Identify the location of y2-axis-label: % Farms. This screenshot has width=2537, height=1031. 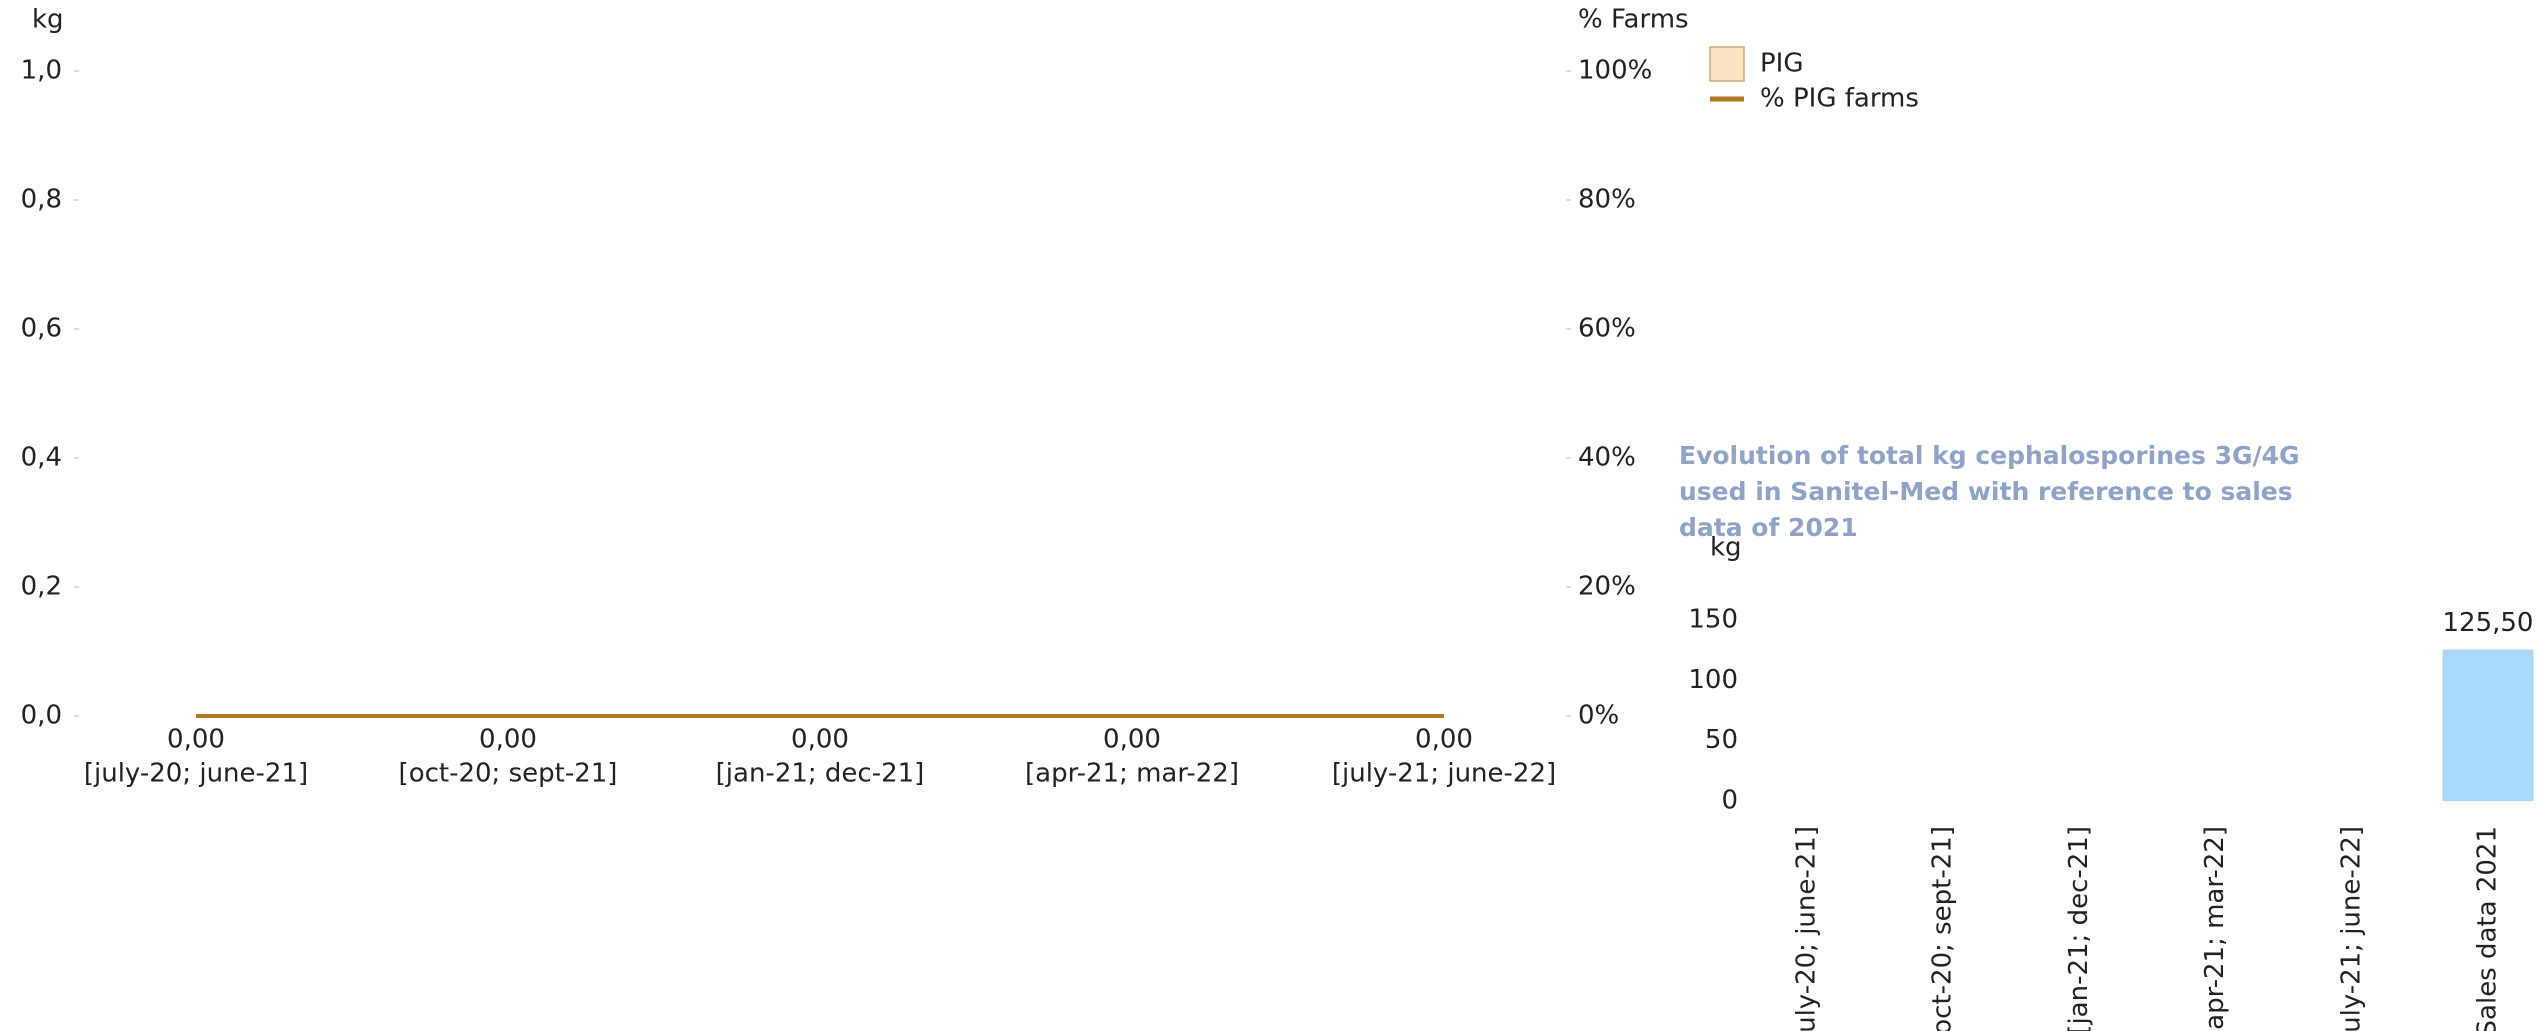
(1633, 20).